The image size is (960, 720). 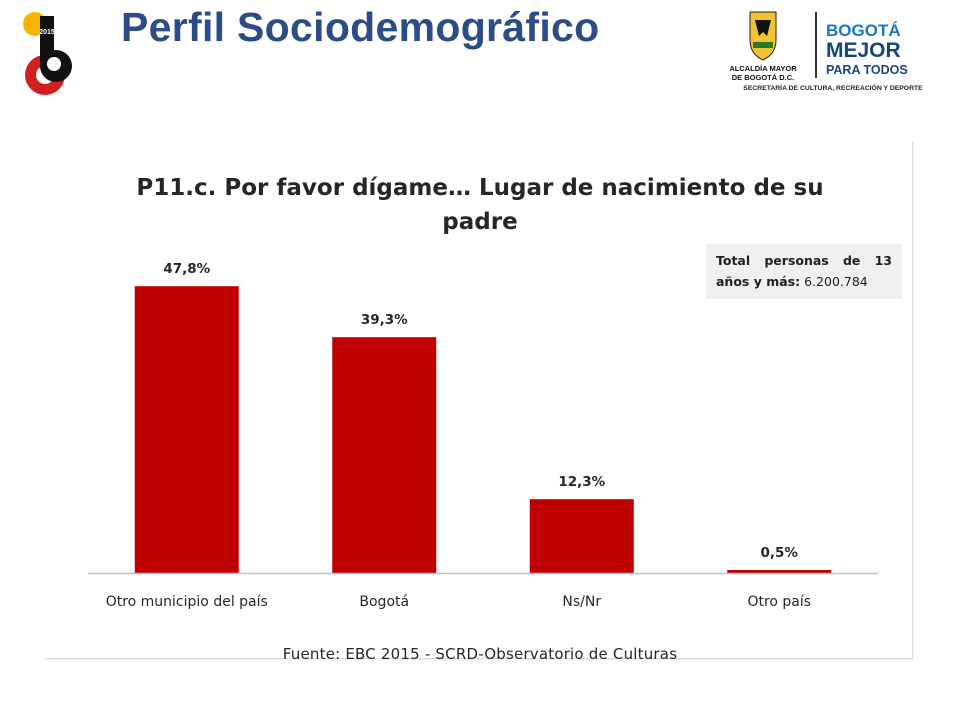 I want to click on chart-title-line-2: padre, so click(x=480, y=222).